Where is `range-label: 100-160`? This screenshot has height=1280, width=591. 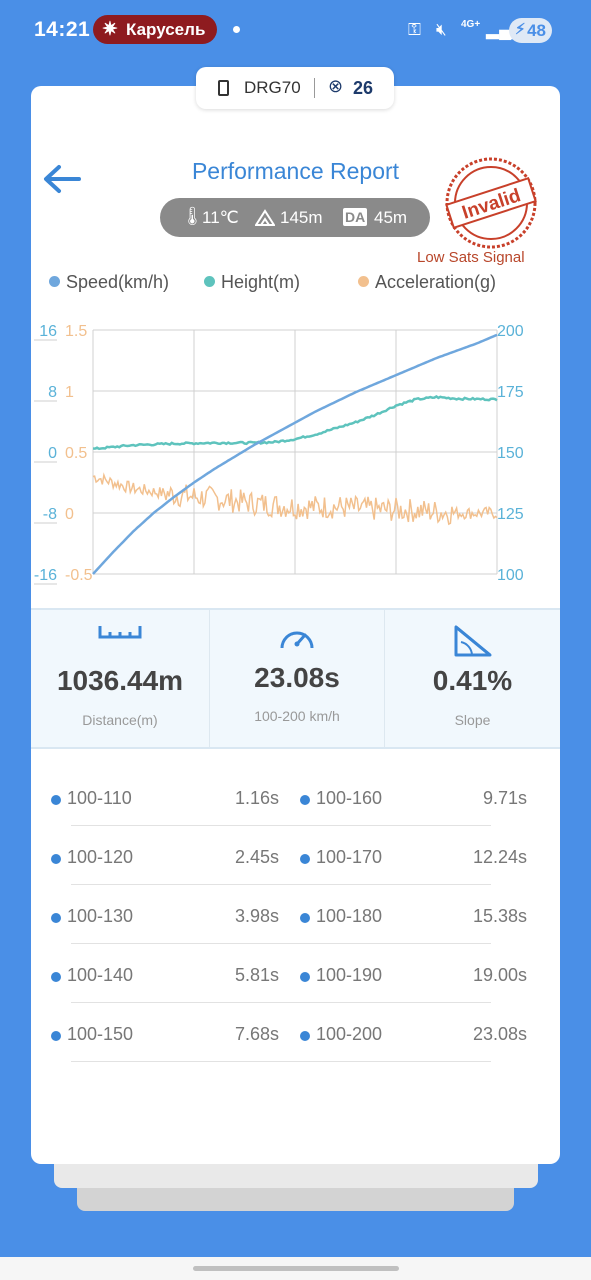
range-label: 100-160 is located at coordinates (349, 798).